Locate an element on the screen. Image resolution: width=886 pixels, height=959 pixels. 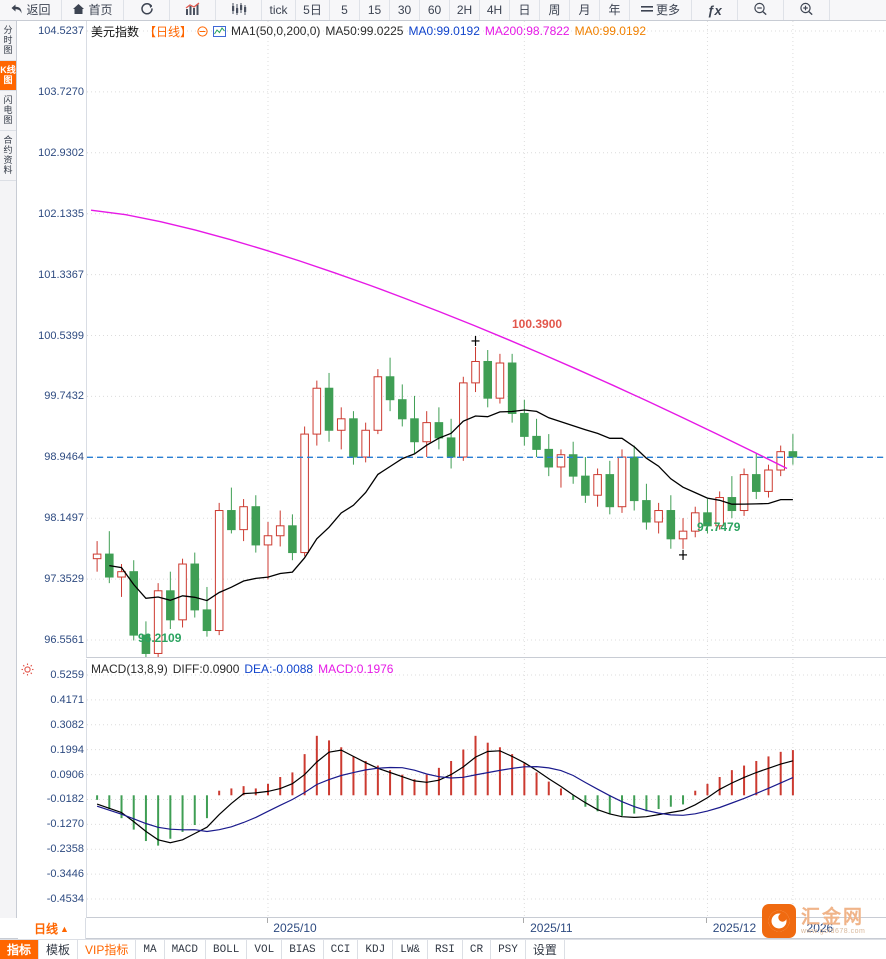
bottom-item-rsi: RSI is located at coordinates (445, 949).